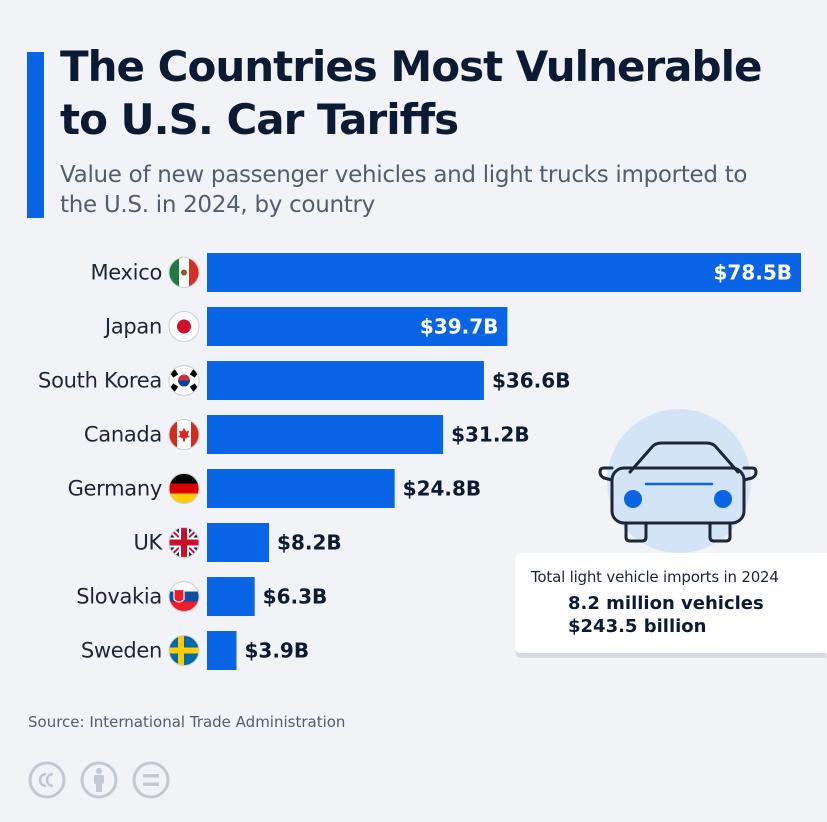  What do you see at coordinates (459, 327) in the screenshot?
I see `value-label-japan: $39.7B` at bounding box center [459, 327].